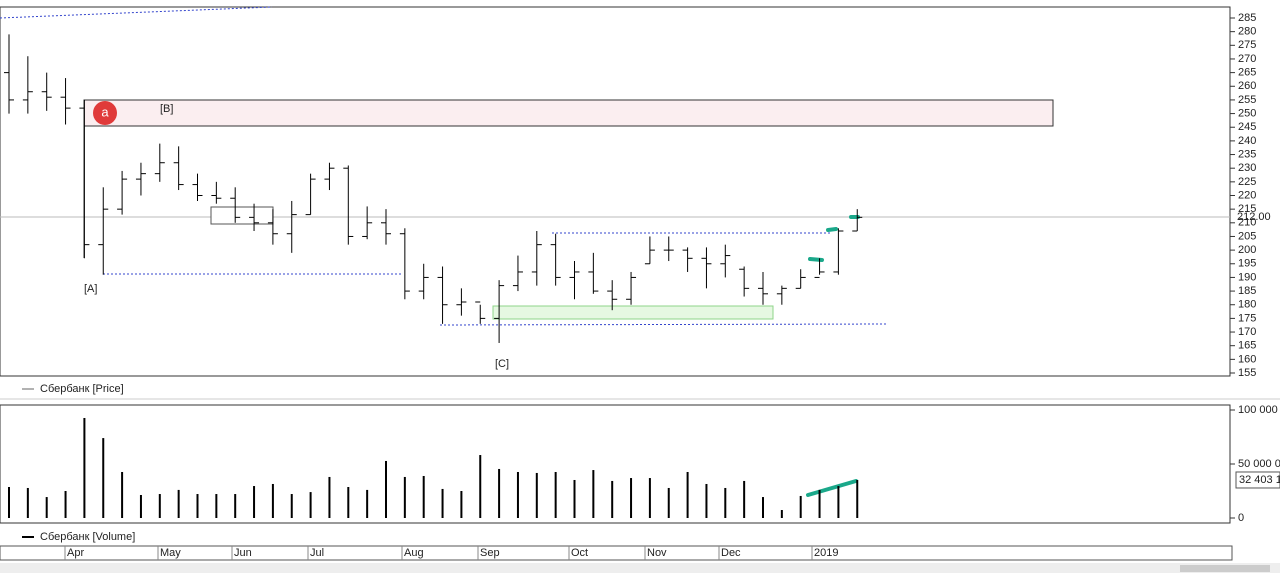 Image resolution: width=1280 pixels, height=578 pixels. What do you see at coordinates (136, 12) in the screenshot?
I see `trend-line` at bounding box center [136, 12].